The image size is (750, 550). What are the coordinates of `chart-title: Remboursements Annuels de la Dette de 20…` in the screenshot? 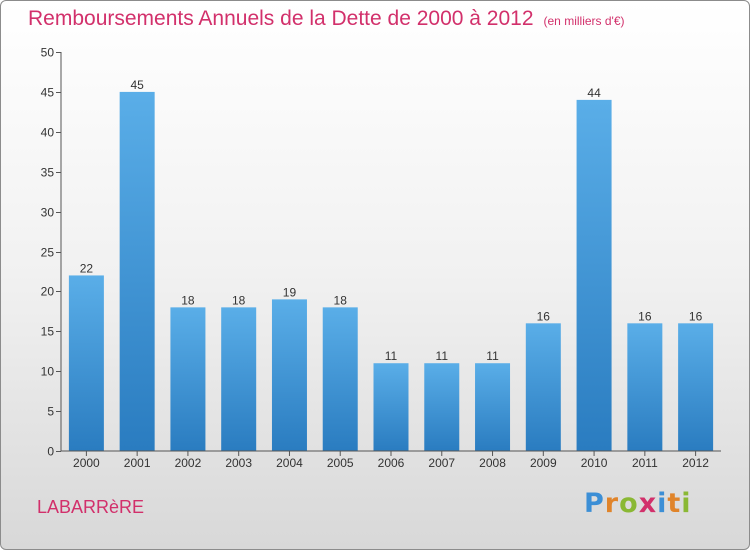 It's located at (281, 18).